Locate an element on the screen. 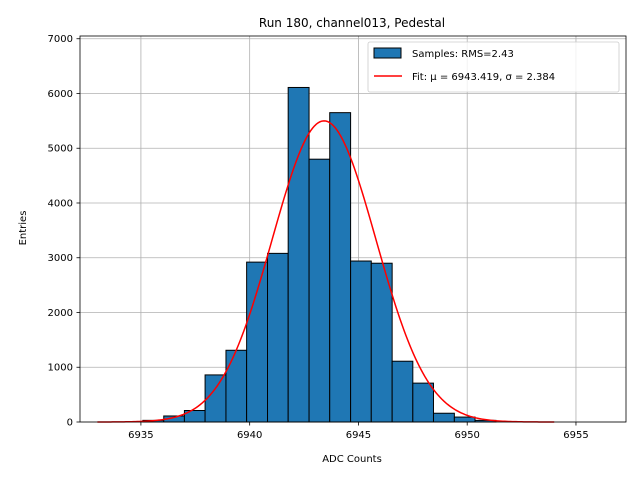 The width and height of the screenshot is (640, 480). legend-label-fit: Fit: μ = 6943.419, σ = 2.384 is located at coordinates (483, 77).